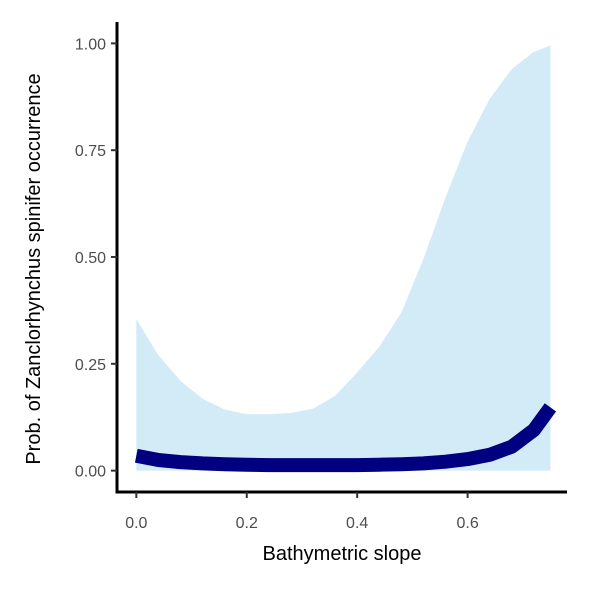 The image size is (590, 590). What do you see at coordinates (90, 365) in the screenshot?
I see `y-tick-label: 0.25` at bounding box center [90, 365].